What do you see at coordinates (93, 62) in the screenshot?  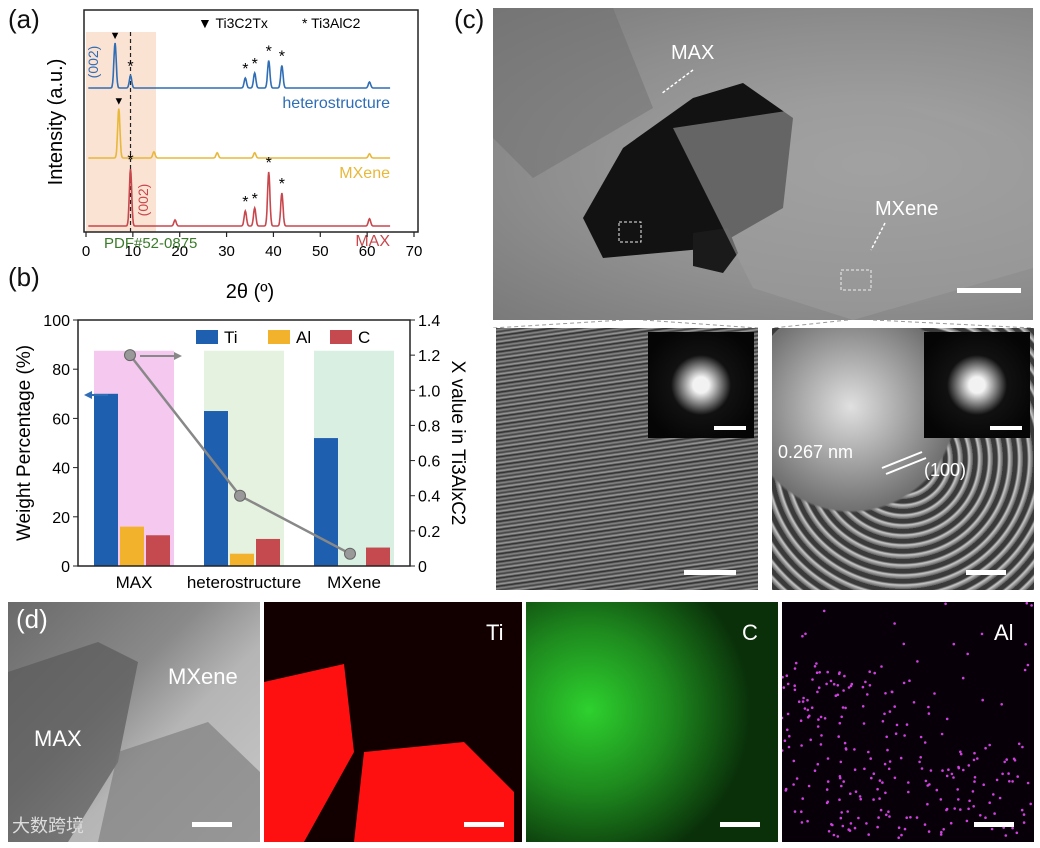 I see `label-002-top: (002)` at bounding box center [93, 62].